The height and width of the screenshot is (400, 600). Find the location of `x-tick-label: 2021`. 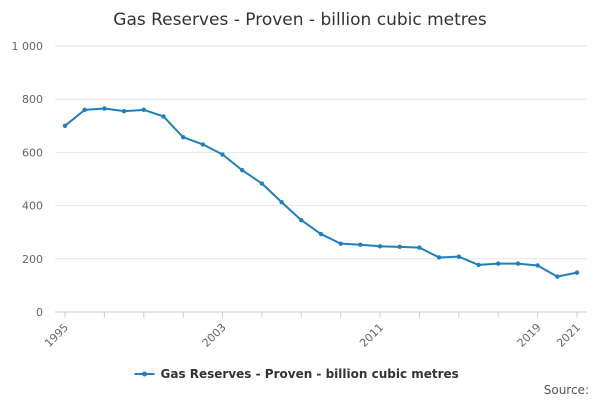

x-tick-label: 2021 is located at coordinates (568, 335).